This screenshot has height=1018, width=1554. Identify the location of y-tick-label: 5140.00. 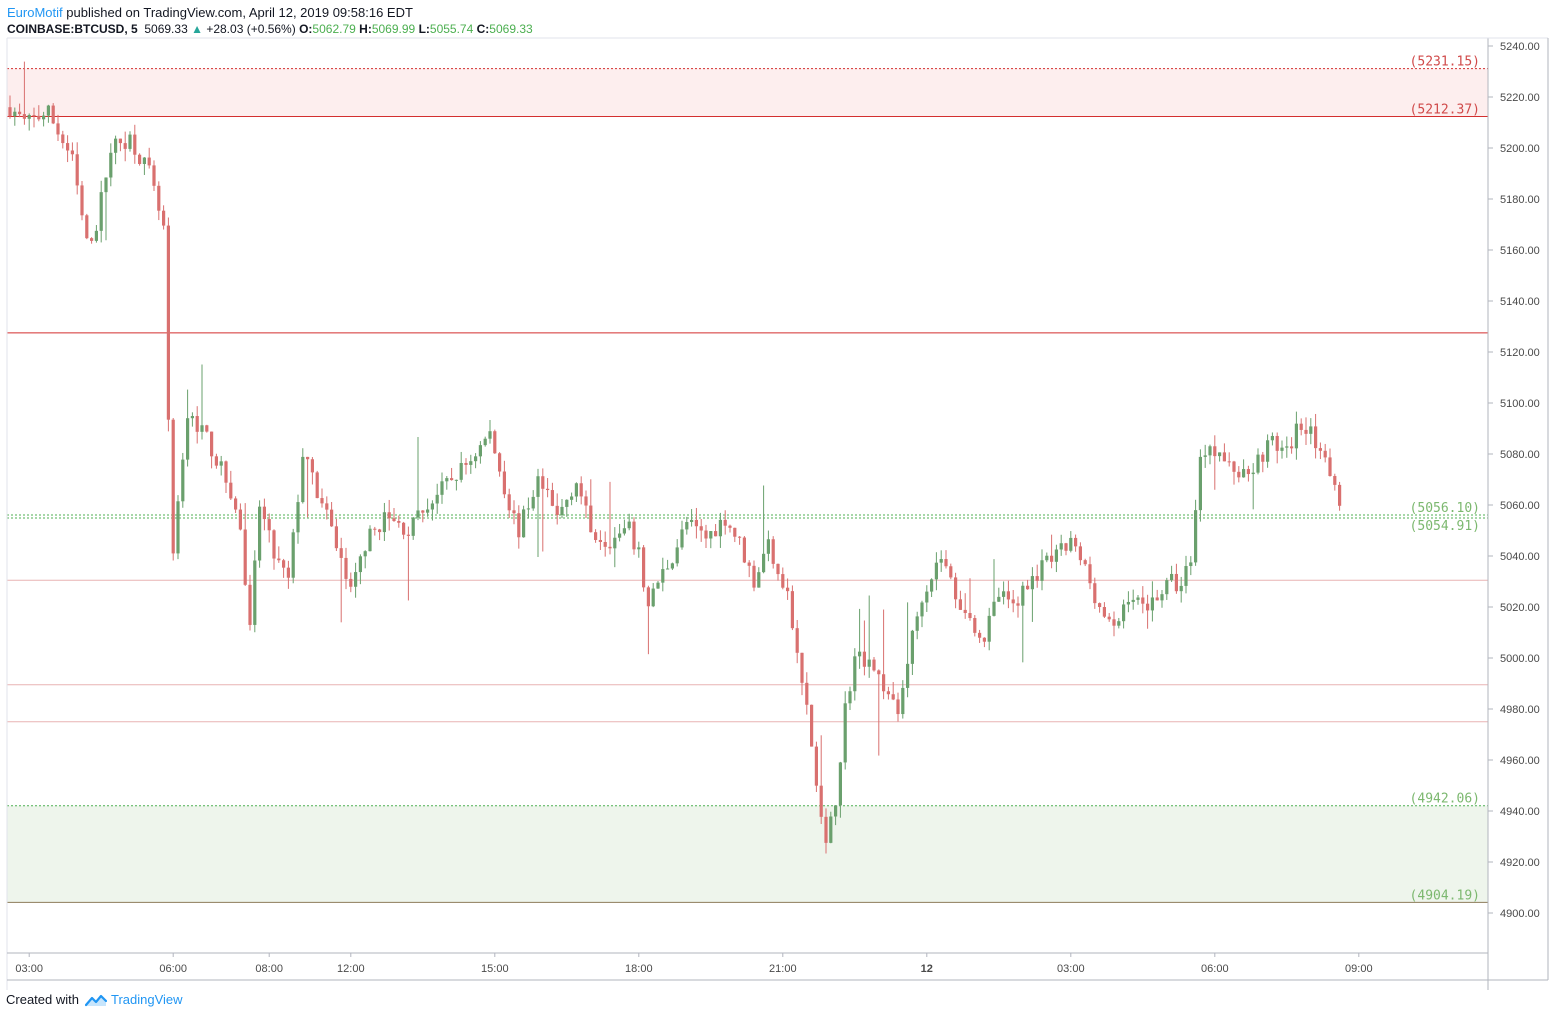
(1520, 302).